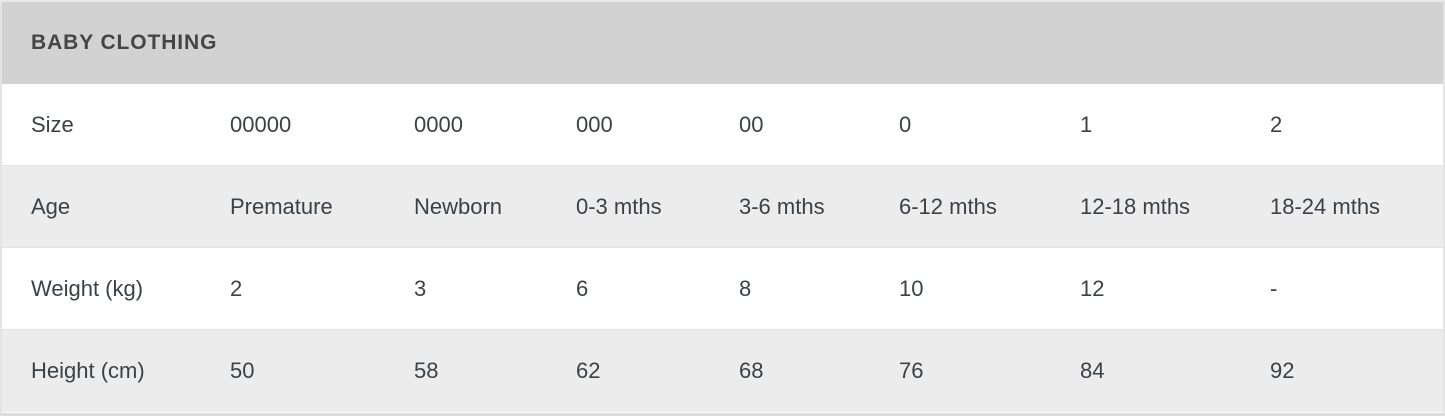 The width and height of the screenshot is (1445, 416). I want to click on table-cell: 68, so click(751, 370).